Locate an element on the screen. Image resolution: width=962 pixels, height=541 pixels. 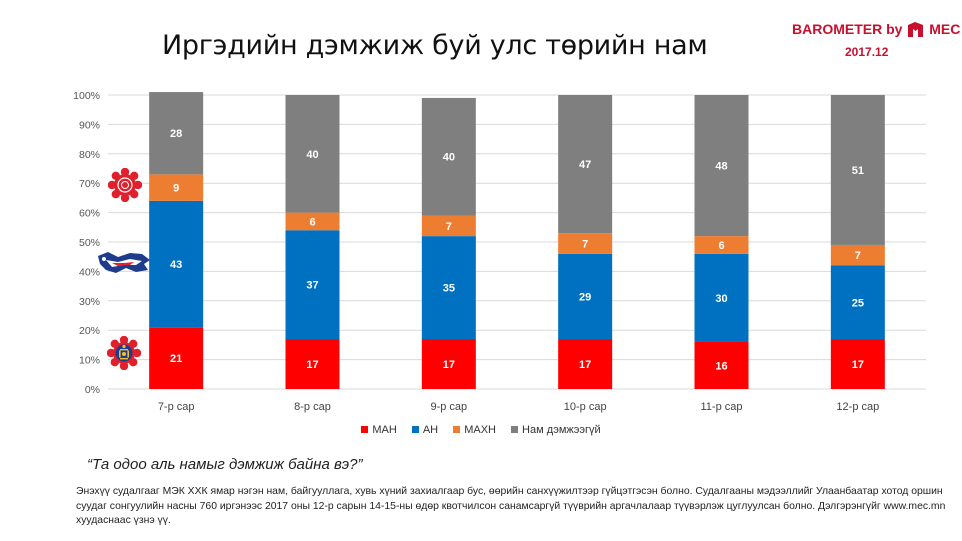
x-tick-label: 10-р сар is located at coordinates (585, 407).